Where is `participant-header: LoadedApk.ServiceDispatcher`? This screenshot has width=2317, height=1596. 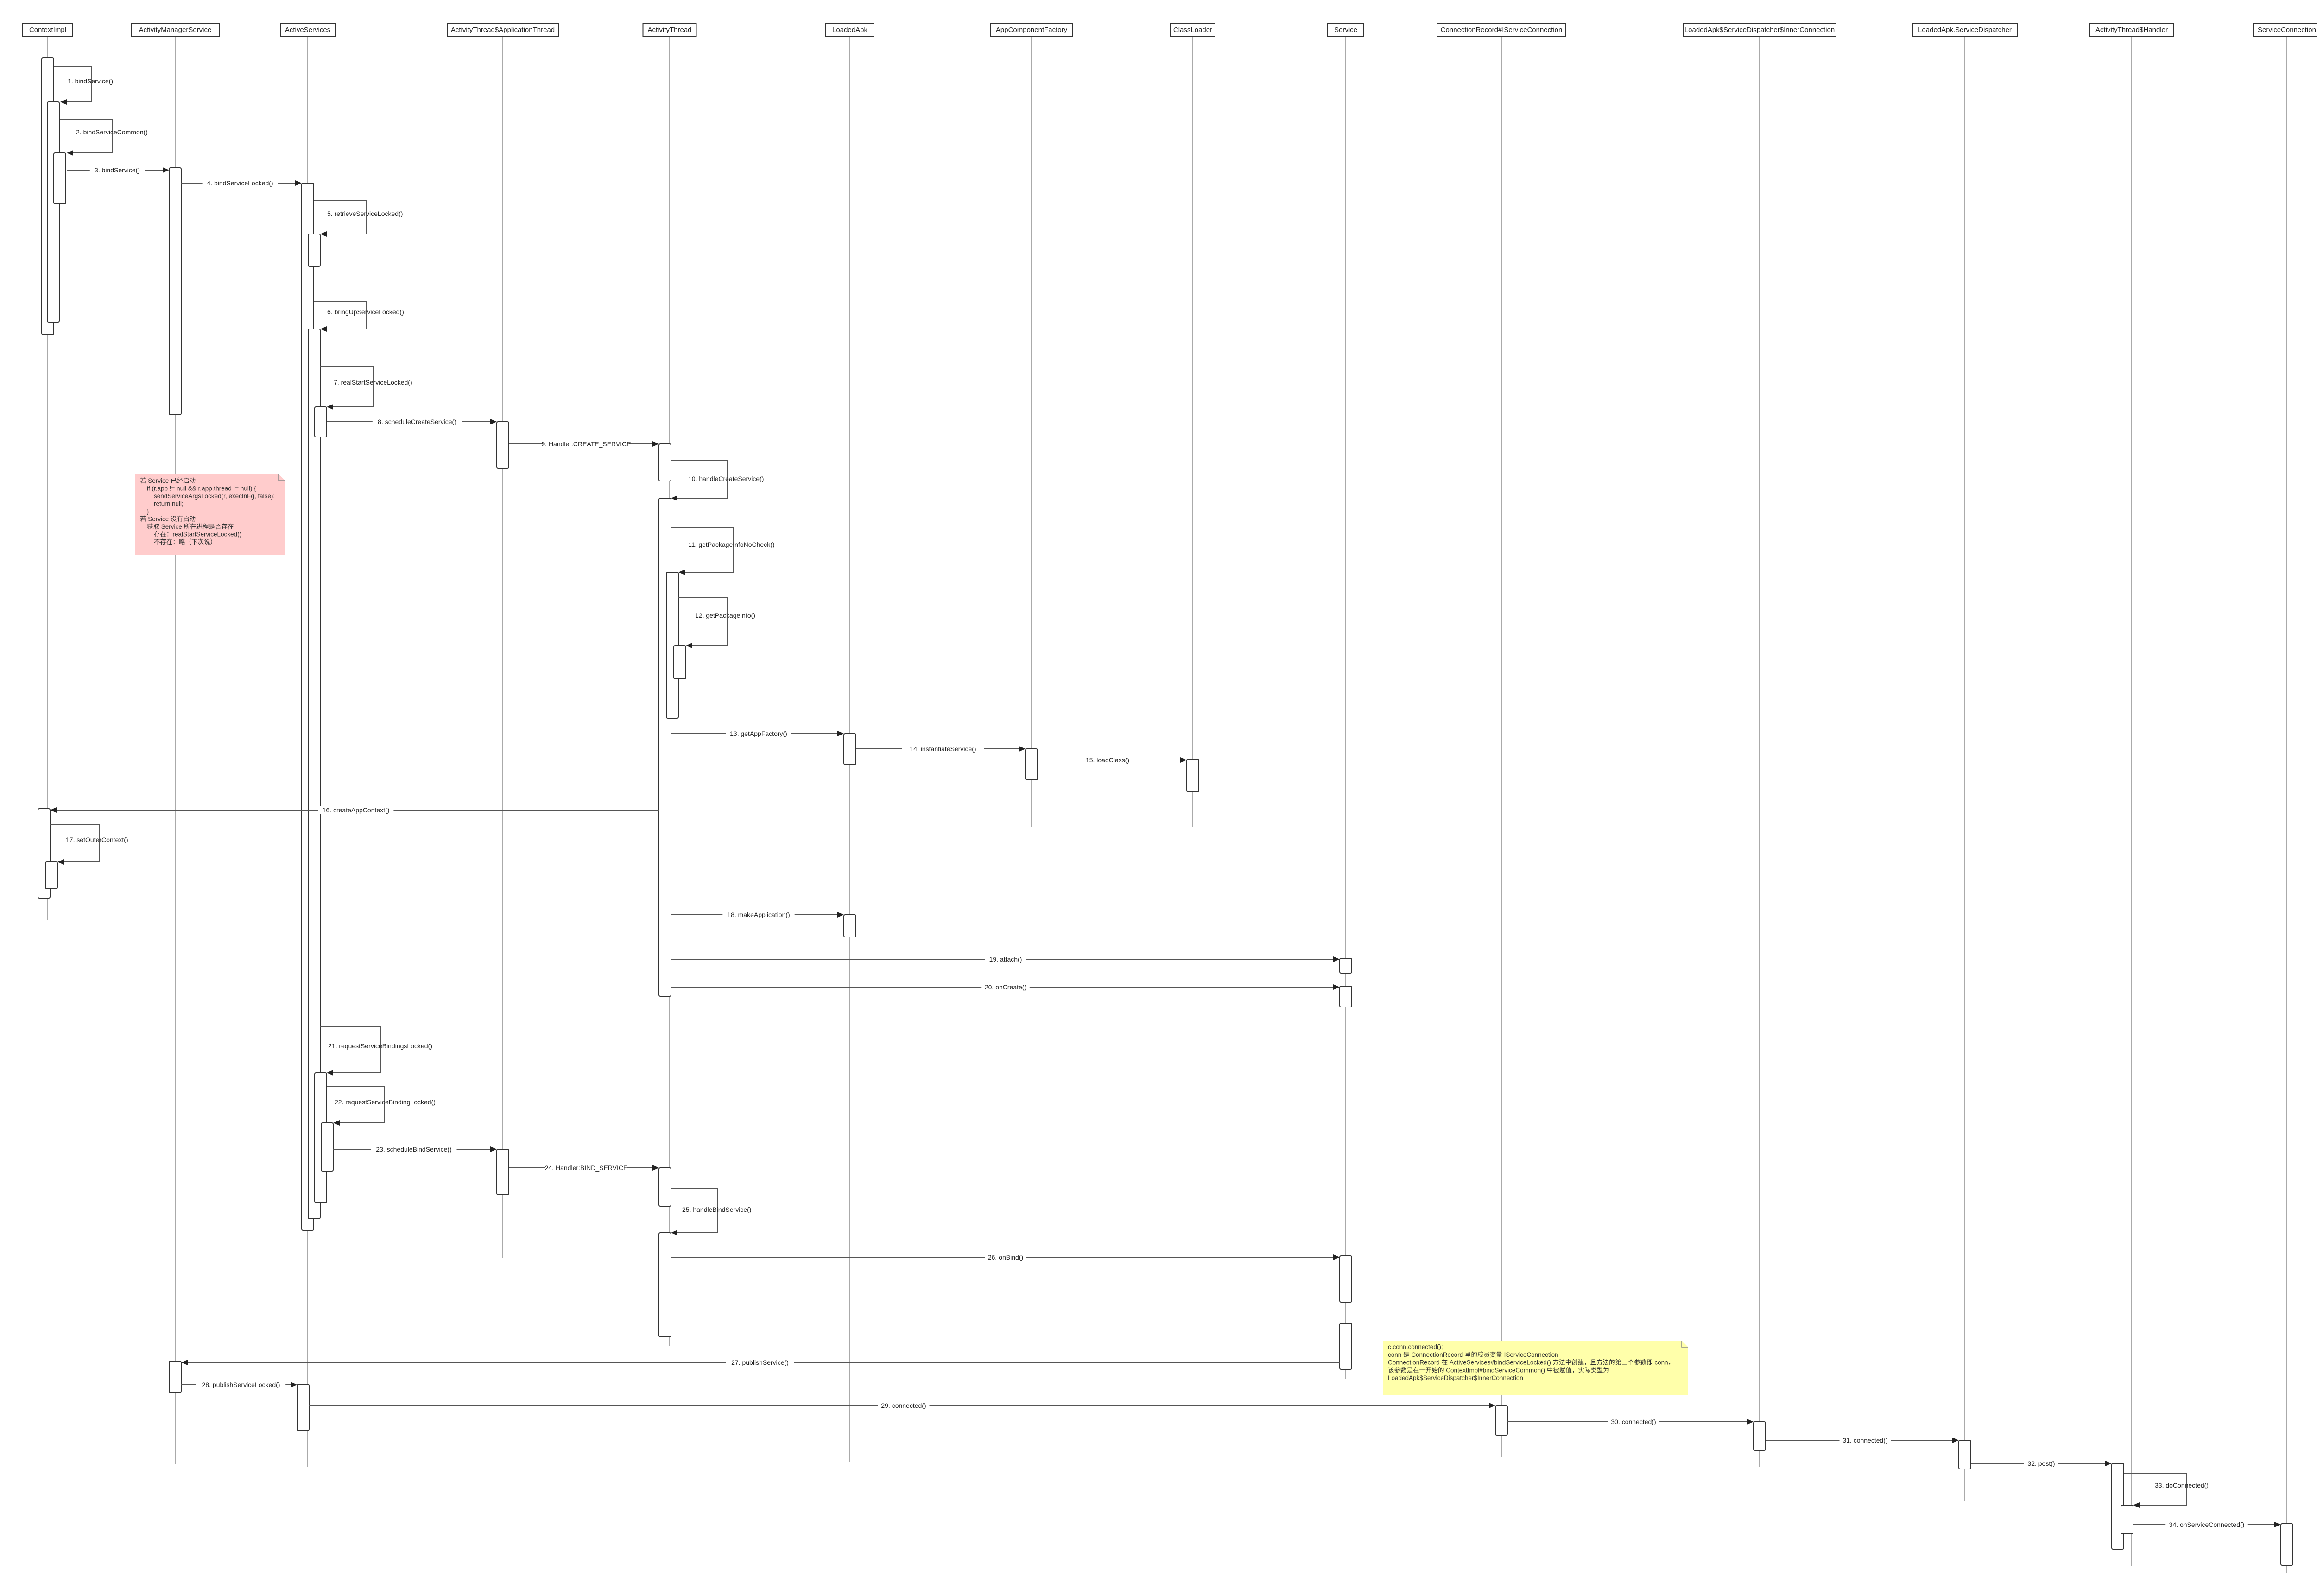
participant-header: LoadedApk.ServiceDispatcher is located at coordinates (1965, 30).